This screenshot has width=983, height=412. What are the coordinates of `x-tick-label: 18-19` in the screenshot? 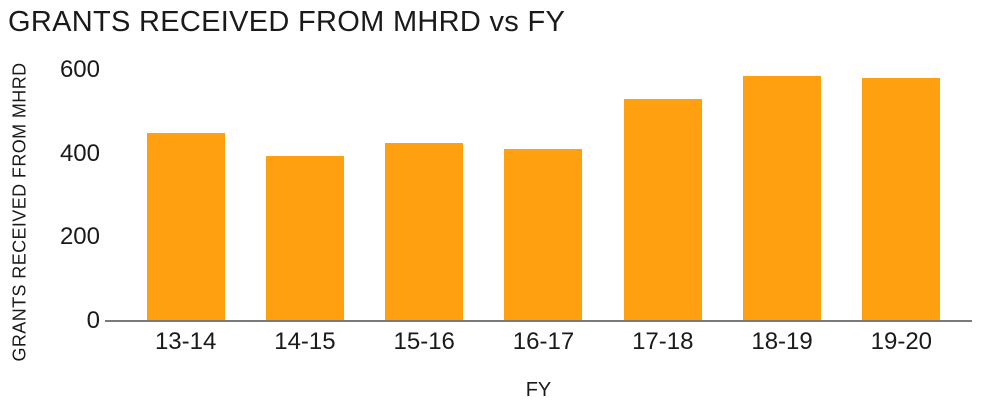 It's located at (782, 341).